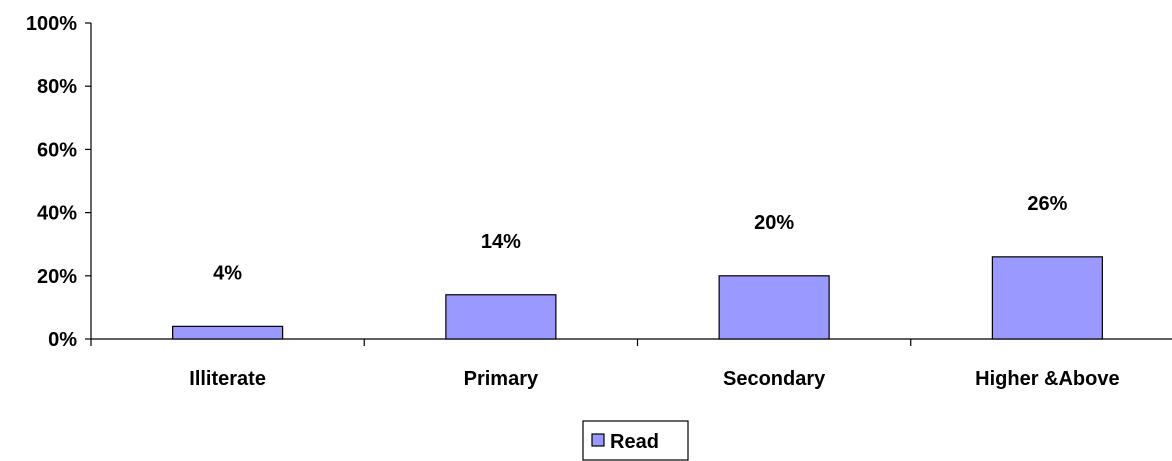 The height and width of the screenshot is (461, 1172). Describe the element at coordinates (1047, 204) in the screenshot. I see `data-label: 26%` at that location.